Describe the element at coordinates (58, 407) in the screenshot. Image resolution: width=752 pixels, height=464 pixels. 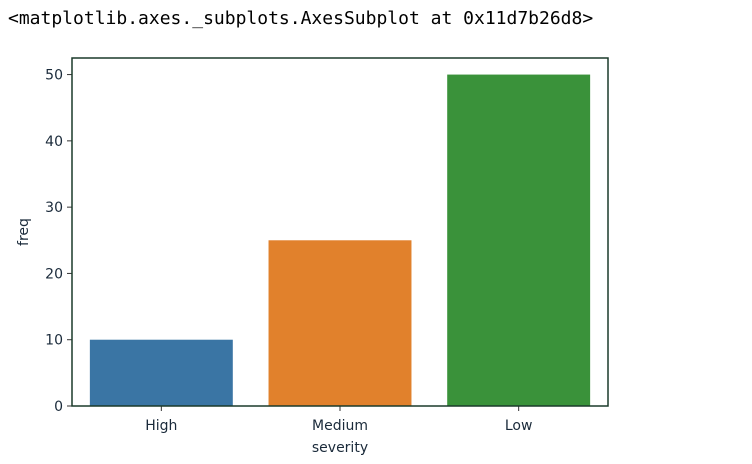
I see `y-tick-label: 0` at that location.